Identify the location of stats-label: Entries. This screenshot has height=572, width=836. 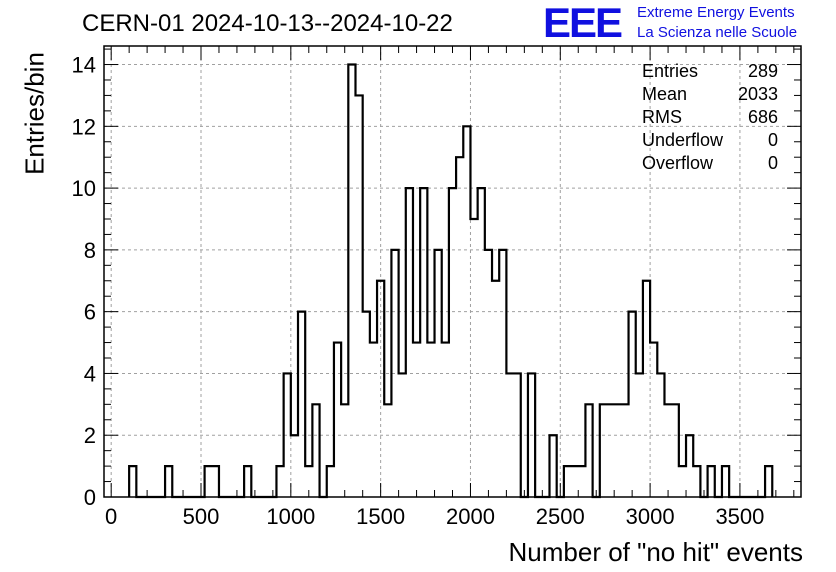
(670, 71).